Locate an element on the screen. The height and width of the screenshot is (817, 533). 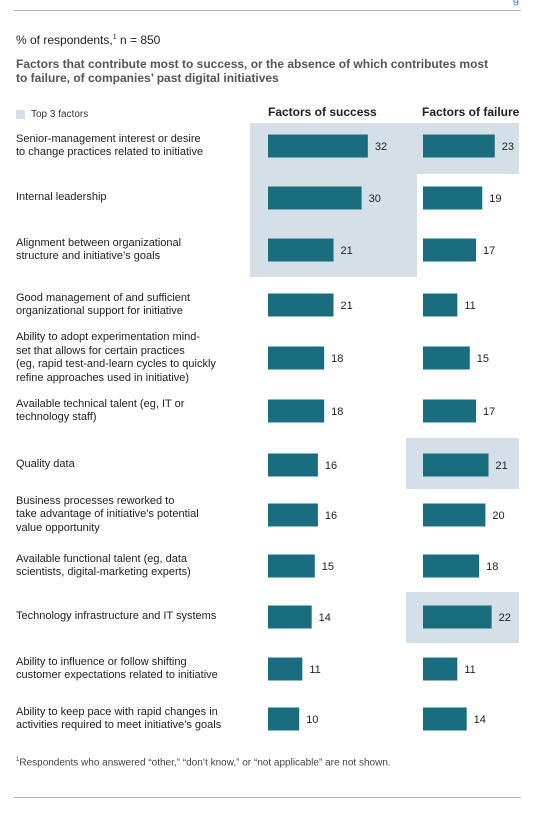
respondents-suffix: n = 850 is located at coordinates (138, 40).